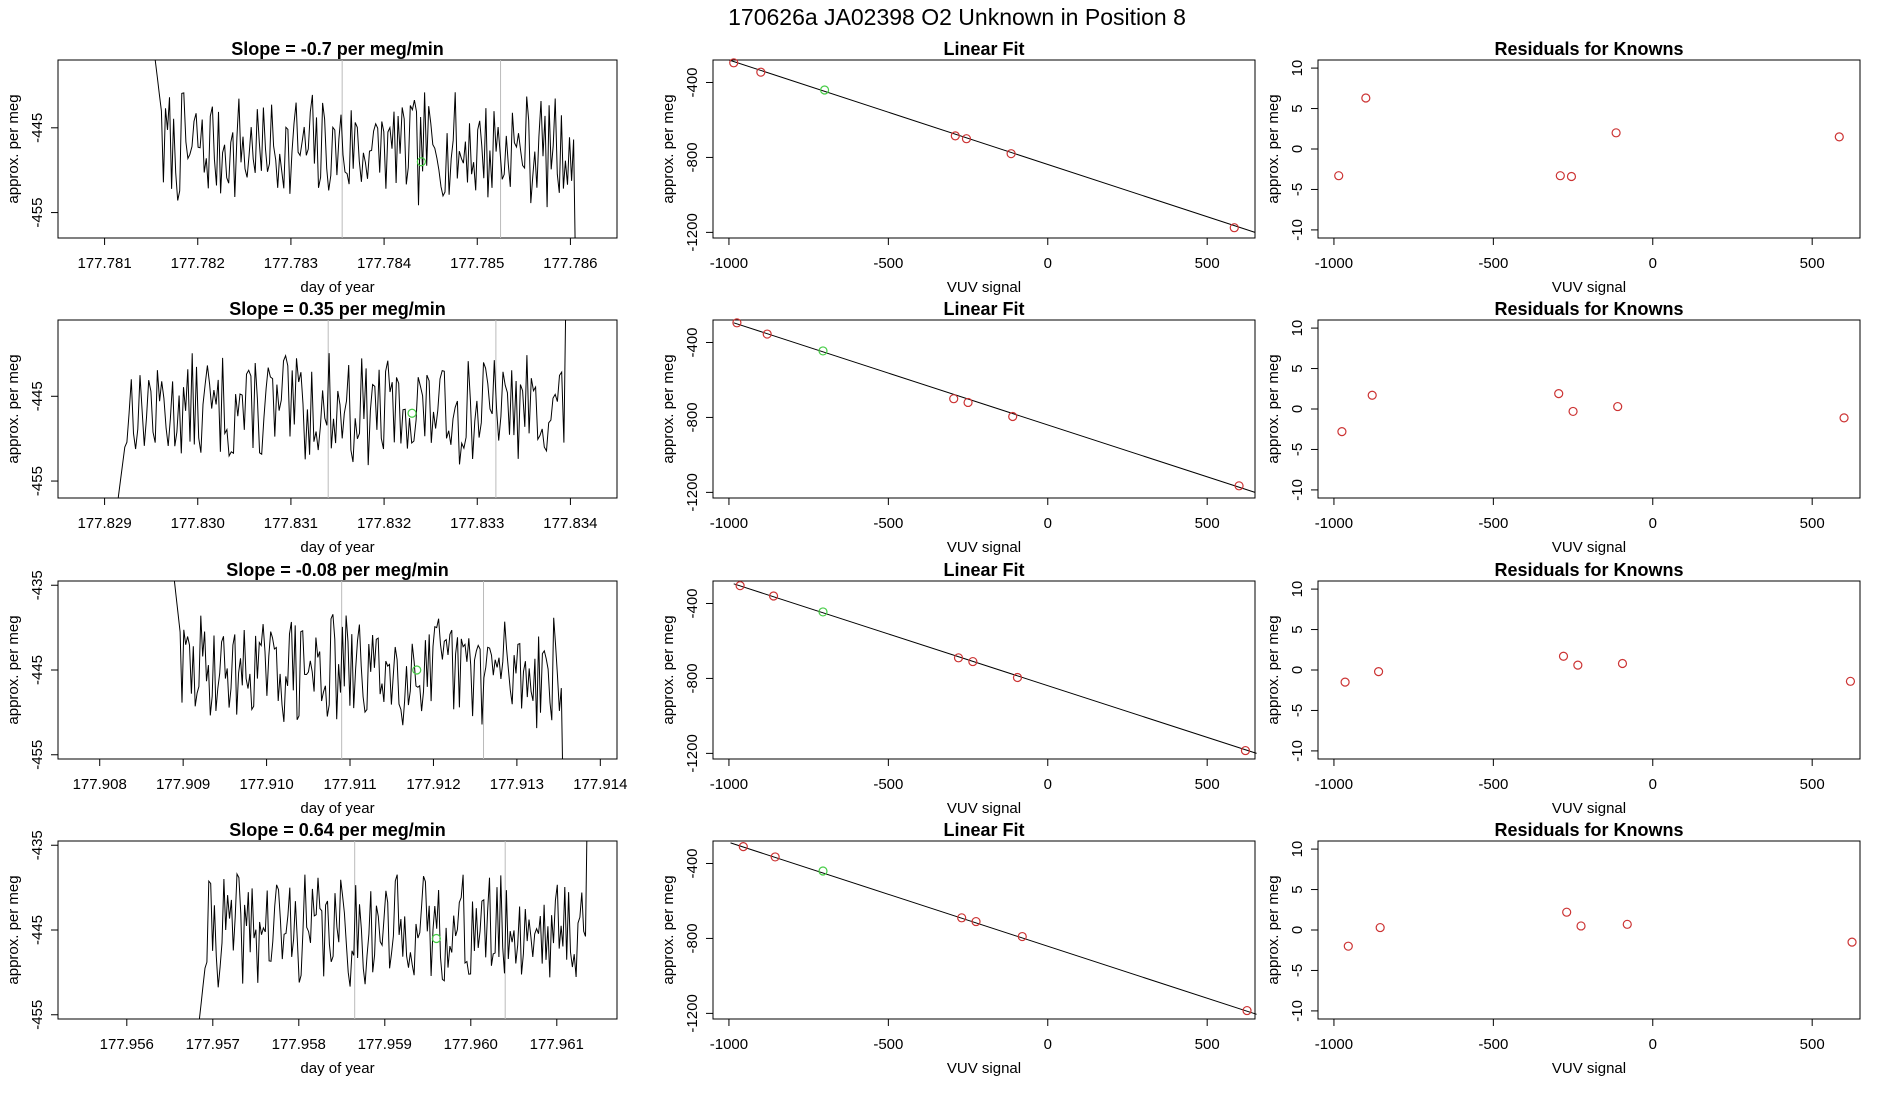 The width and height of the screenshot is (1900, 1100). What do you see at coordinates (299, 1044) in the screenshot?
I see `timeseries-xtick-label: 177.958` at bounding box center [299, 1044].